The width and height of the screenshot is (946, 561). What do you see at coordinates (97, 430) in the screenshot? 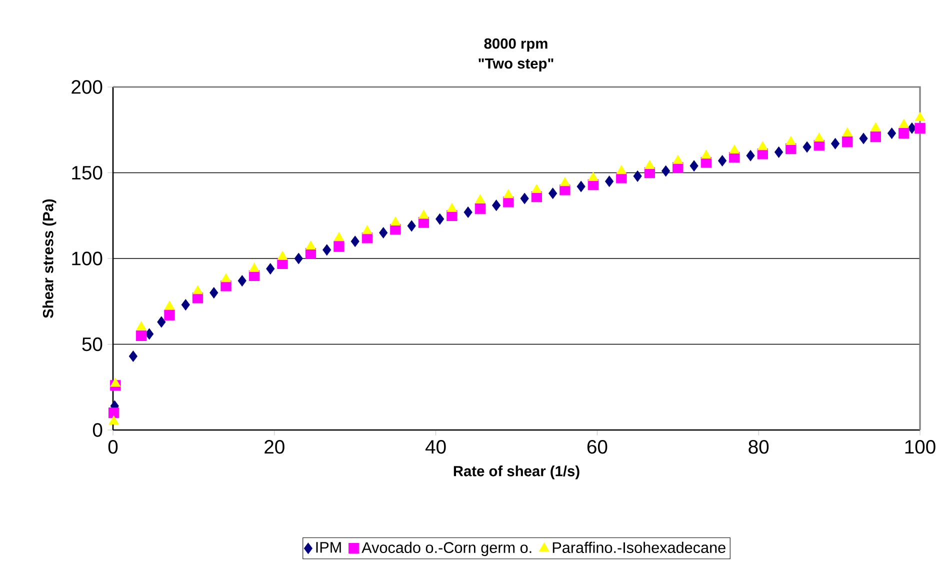
I see `y-tick-label: 0` at bounding box center [97, 430].